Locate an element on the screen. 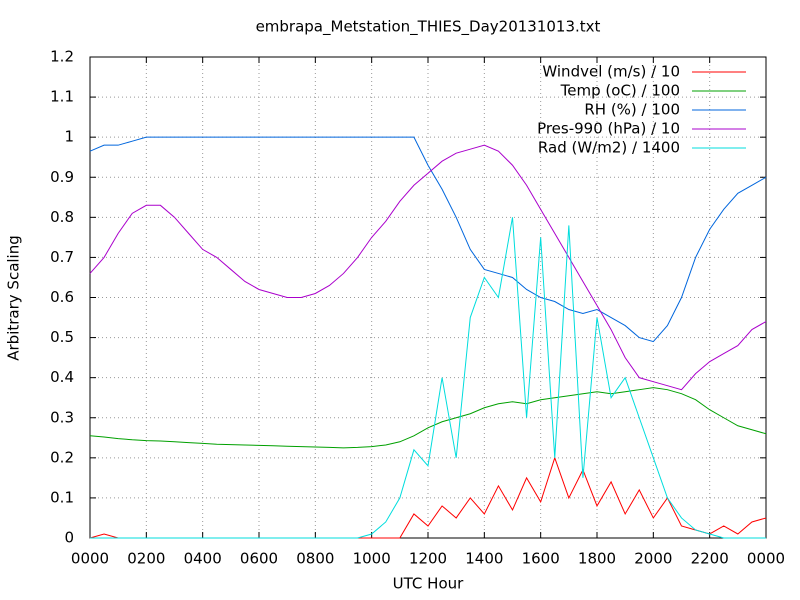 The image size is (800, 600). chart-title: embrapa_Metstation_THIES_Day20131013.txt is located at coordinates (428, 27).